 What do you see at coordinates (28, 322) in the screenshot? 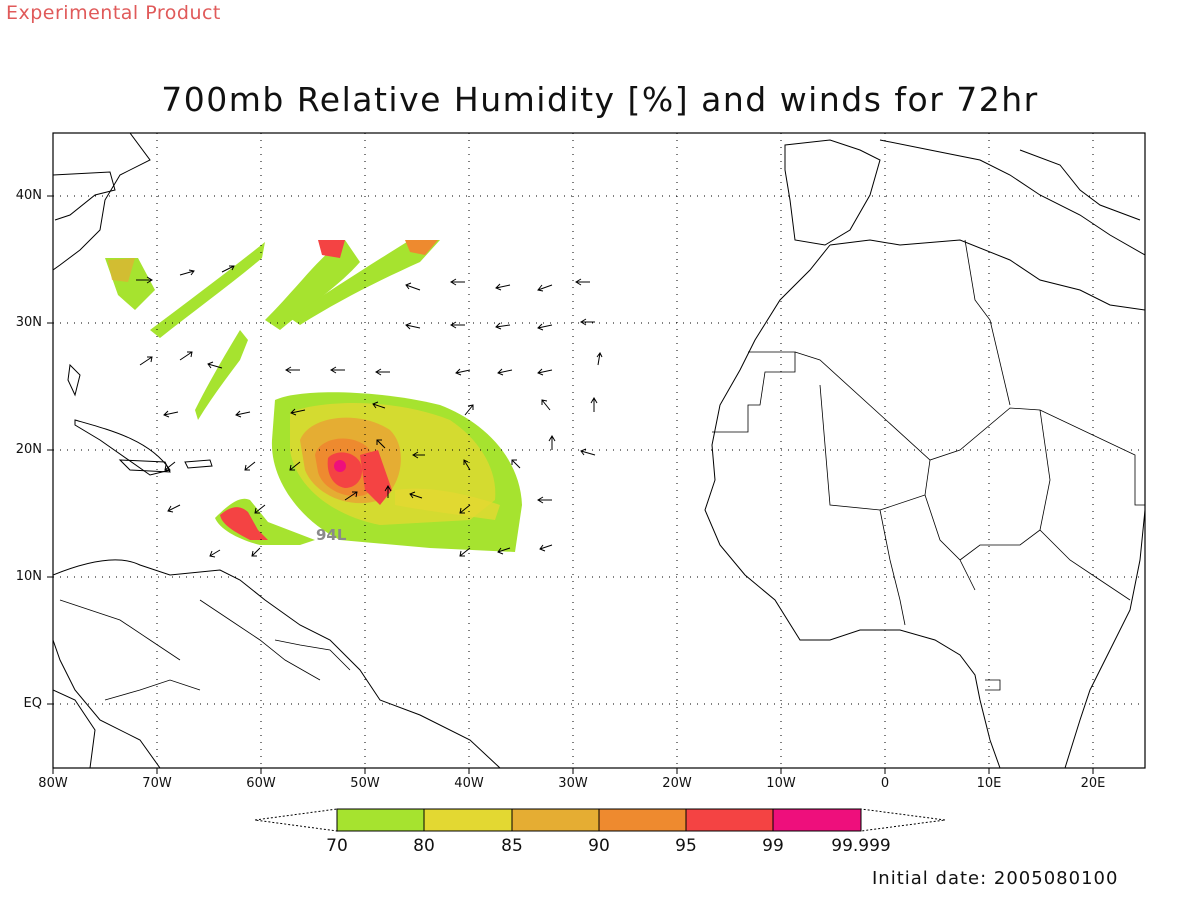
I see `lat-label: 30N` at bounding box center [28, 322].